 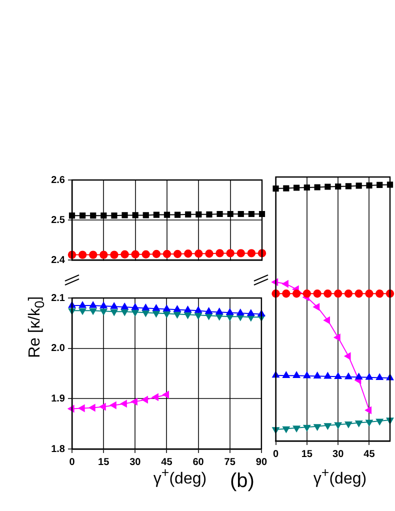 I want to click on x-tick-label: 75, so click(x=230, y=462).